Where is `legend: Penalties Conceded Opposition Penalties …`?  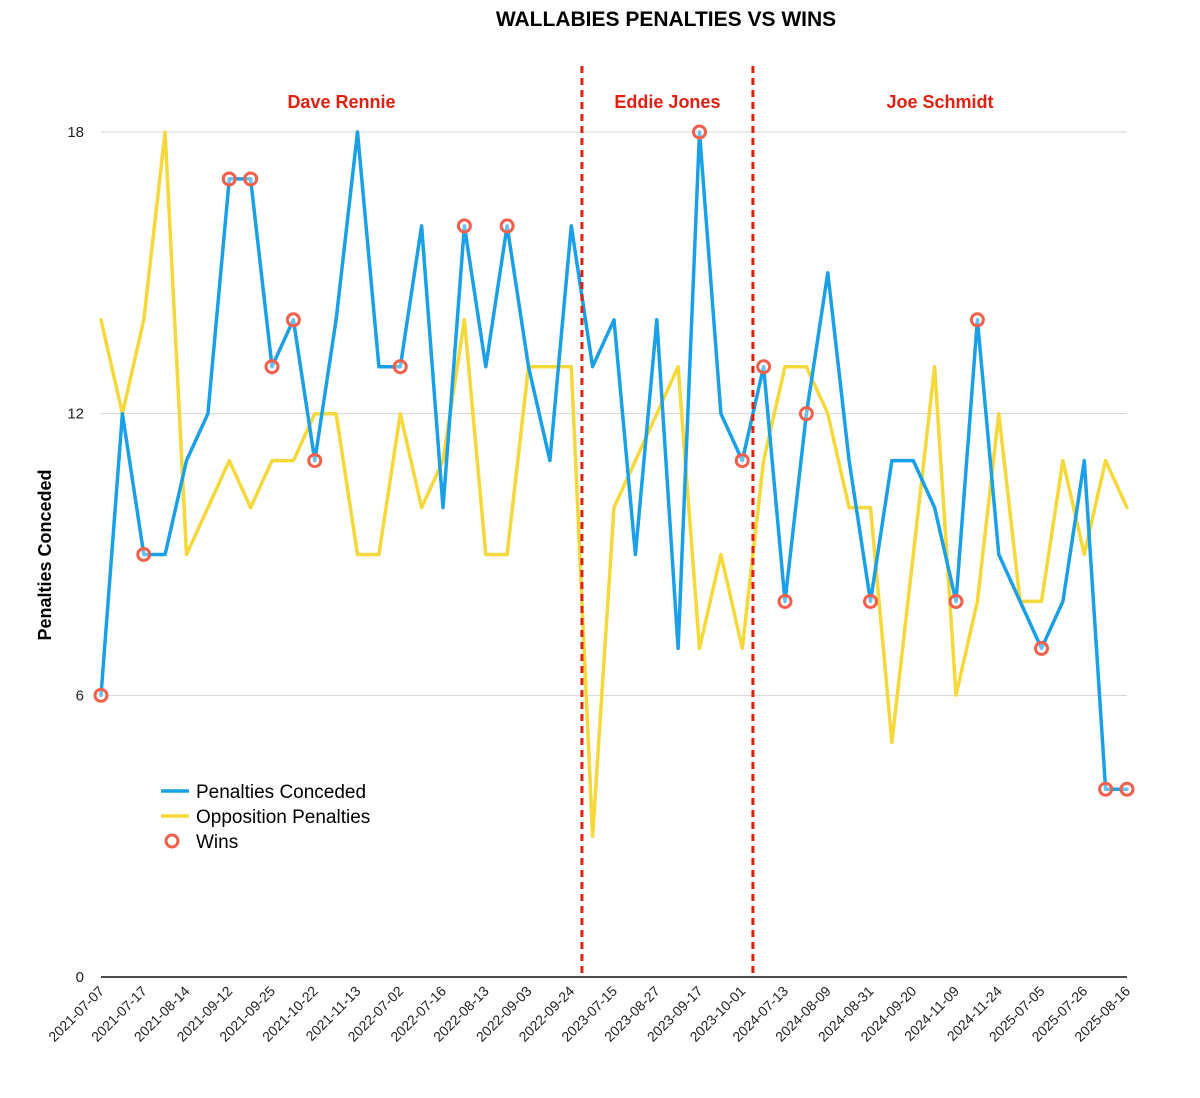 legend: Penalties Conceded Opposition Penalties … is located at coordinates (265, 817).